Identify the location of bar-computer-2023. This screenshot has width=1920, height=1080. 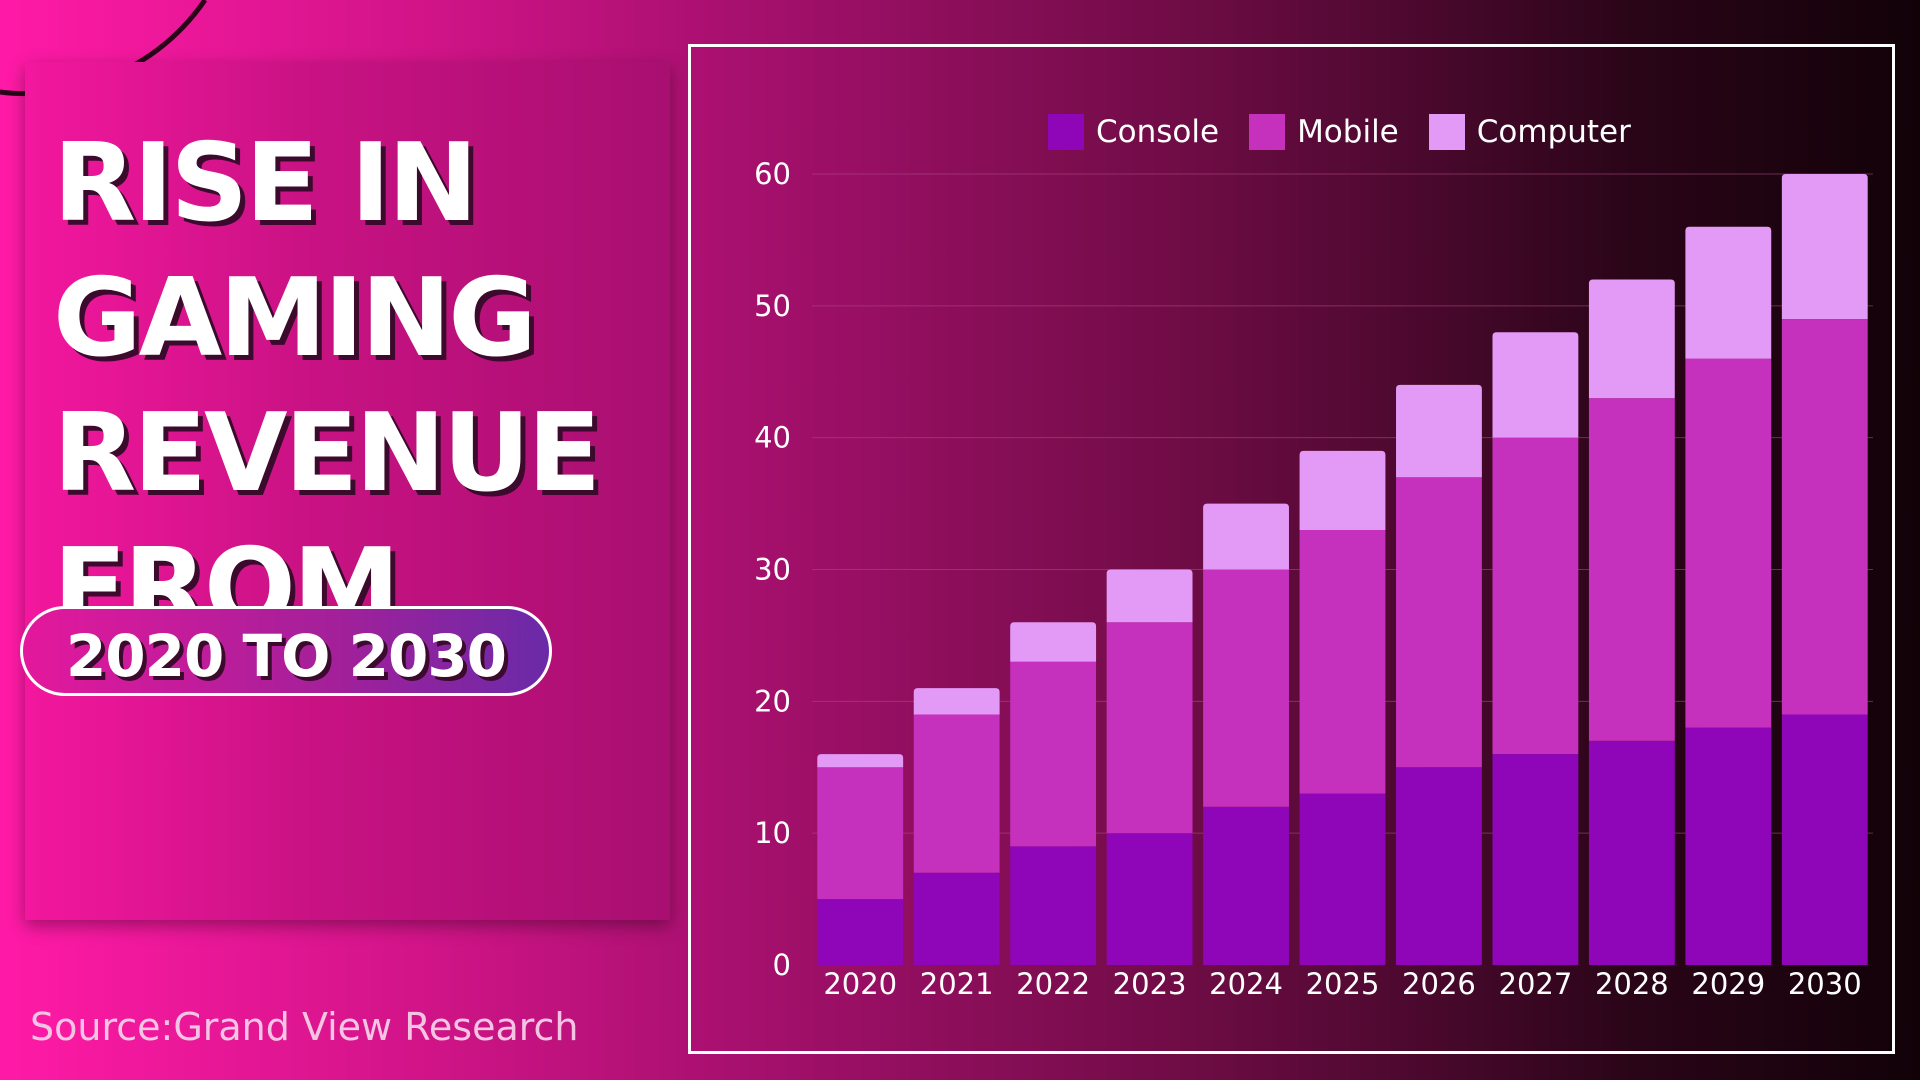
(1149, 596).